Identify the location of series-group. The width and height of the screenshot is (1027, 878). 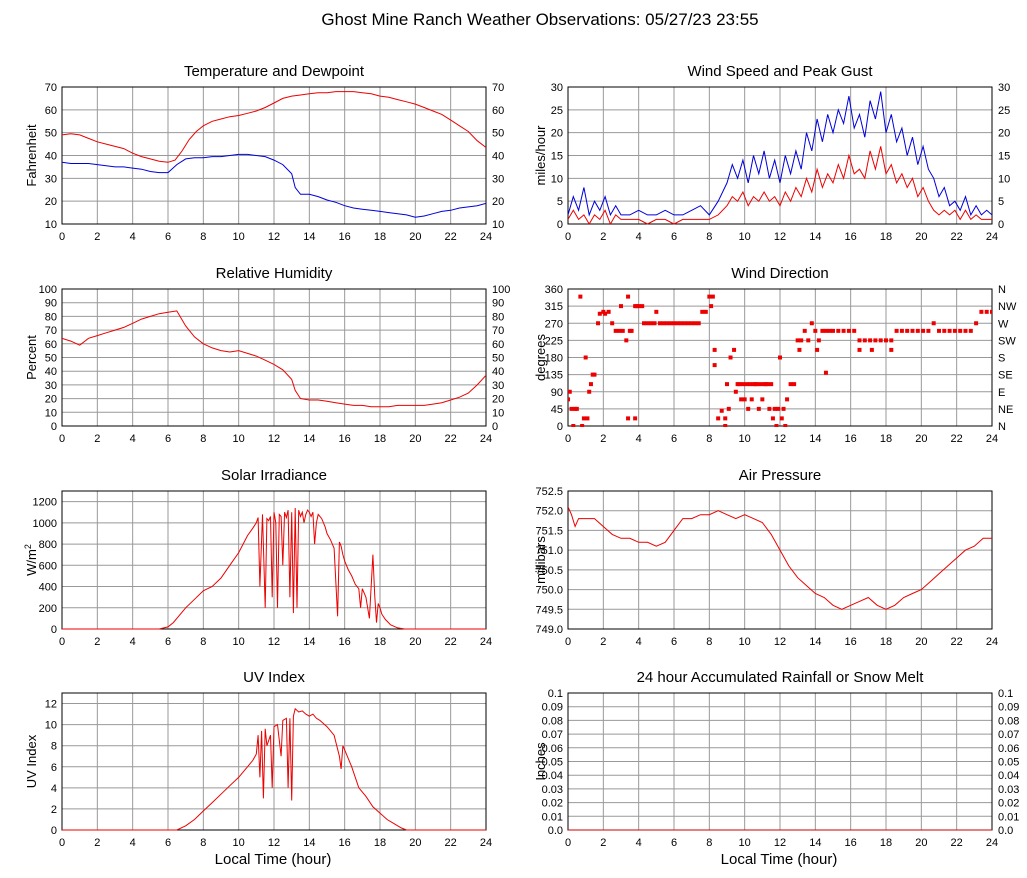
(274, 154).